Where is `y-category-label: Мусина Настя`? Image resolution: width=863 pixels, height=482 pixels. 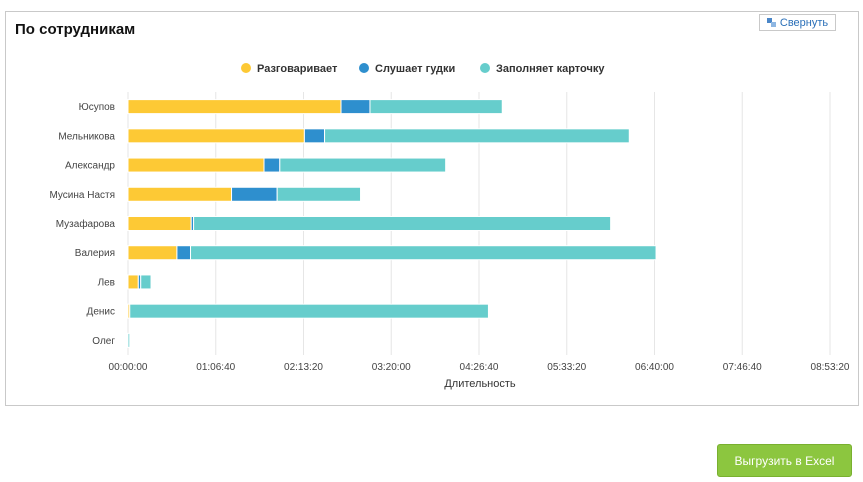
y-category-label: Мусина Настя is located at coordinates (82, 195).